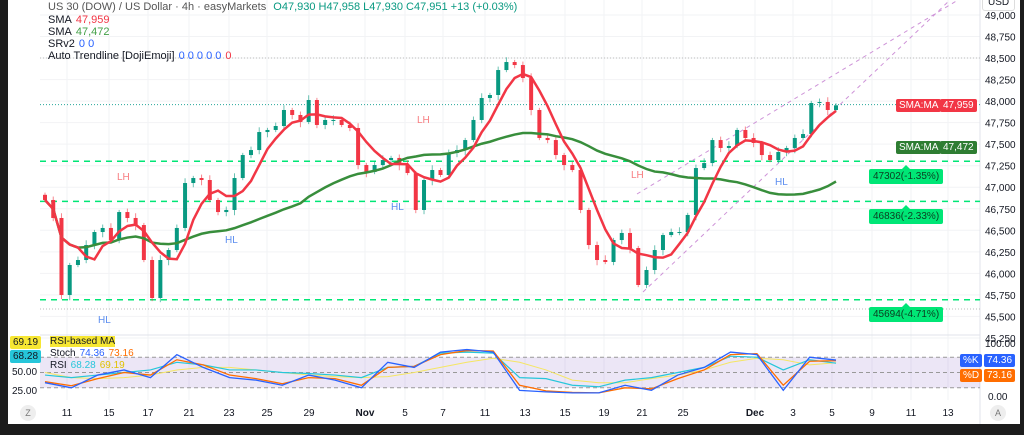 The width and height of the screenshot is (1024, 435). Describe the element at coordinates (971, 360) in the screenshot. I see `k-tag-label: %K` at that location.